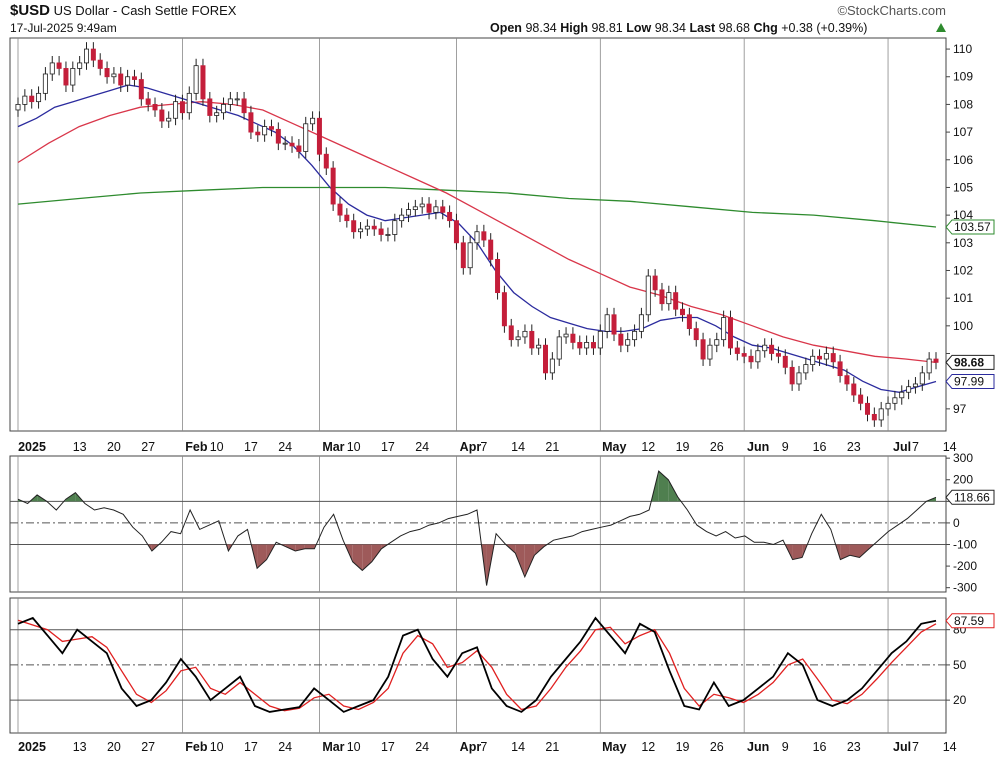  What do you see at coordinates (970, 362) in the screenshot?
I see `last-price-tag: 98.68` at bounding box center [970, 362].